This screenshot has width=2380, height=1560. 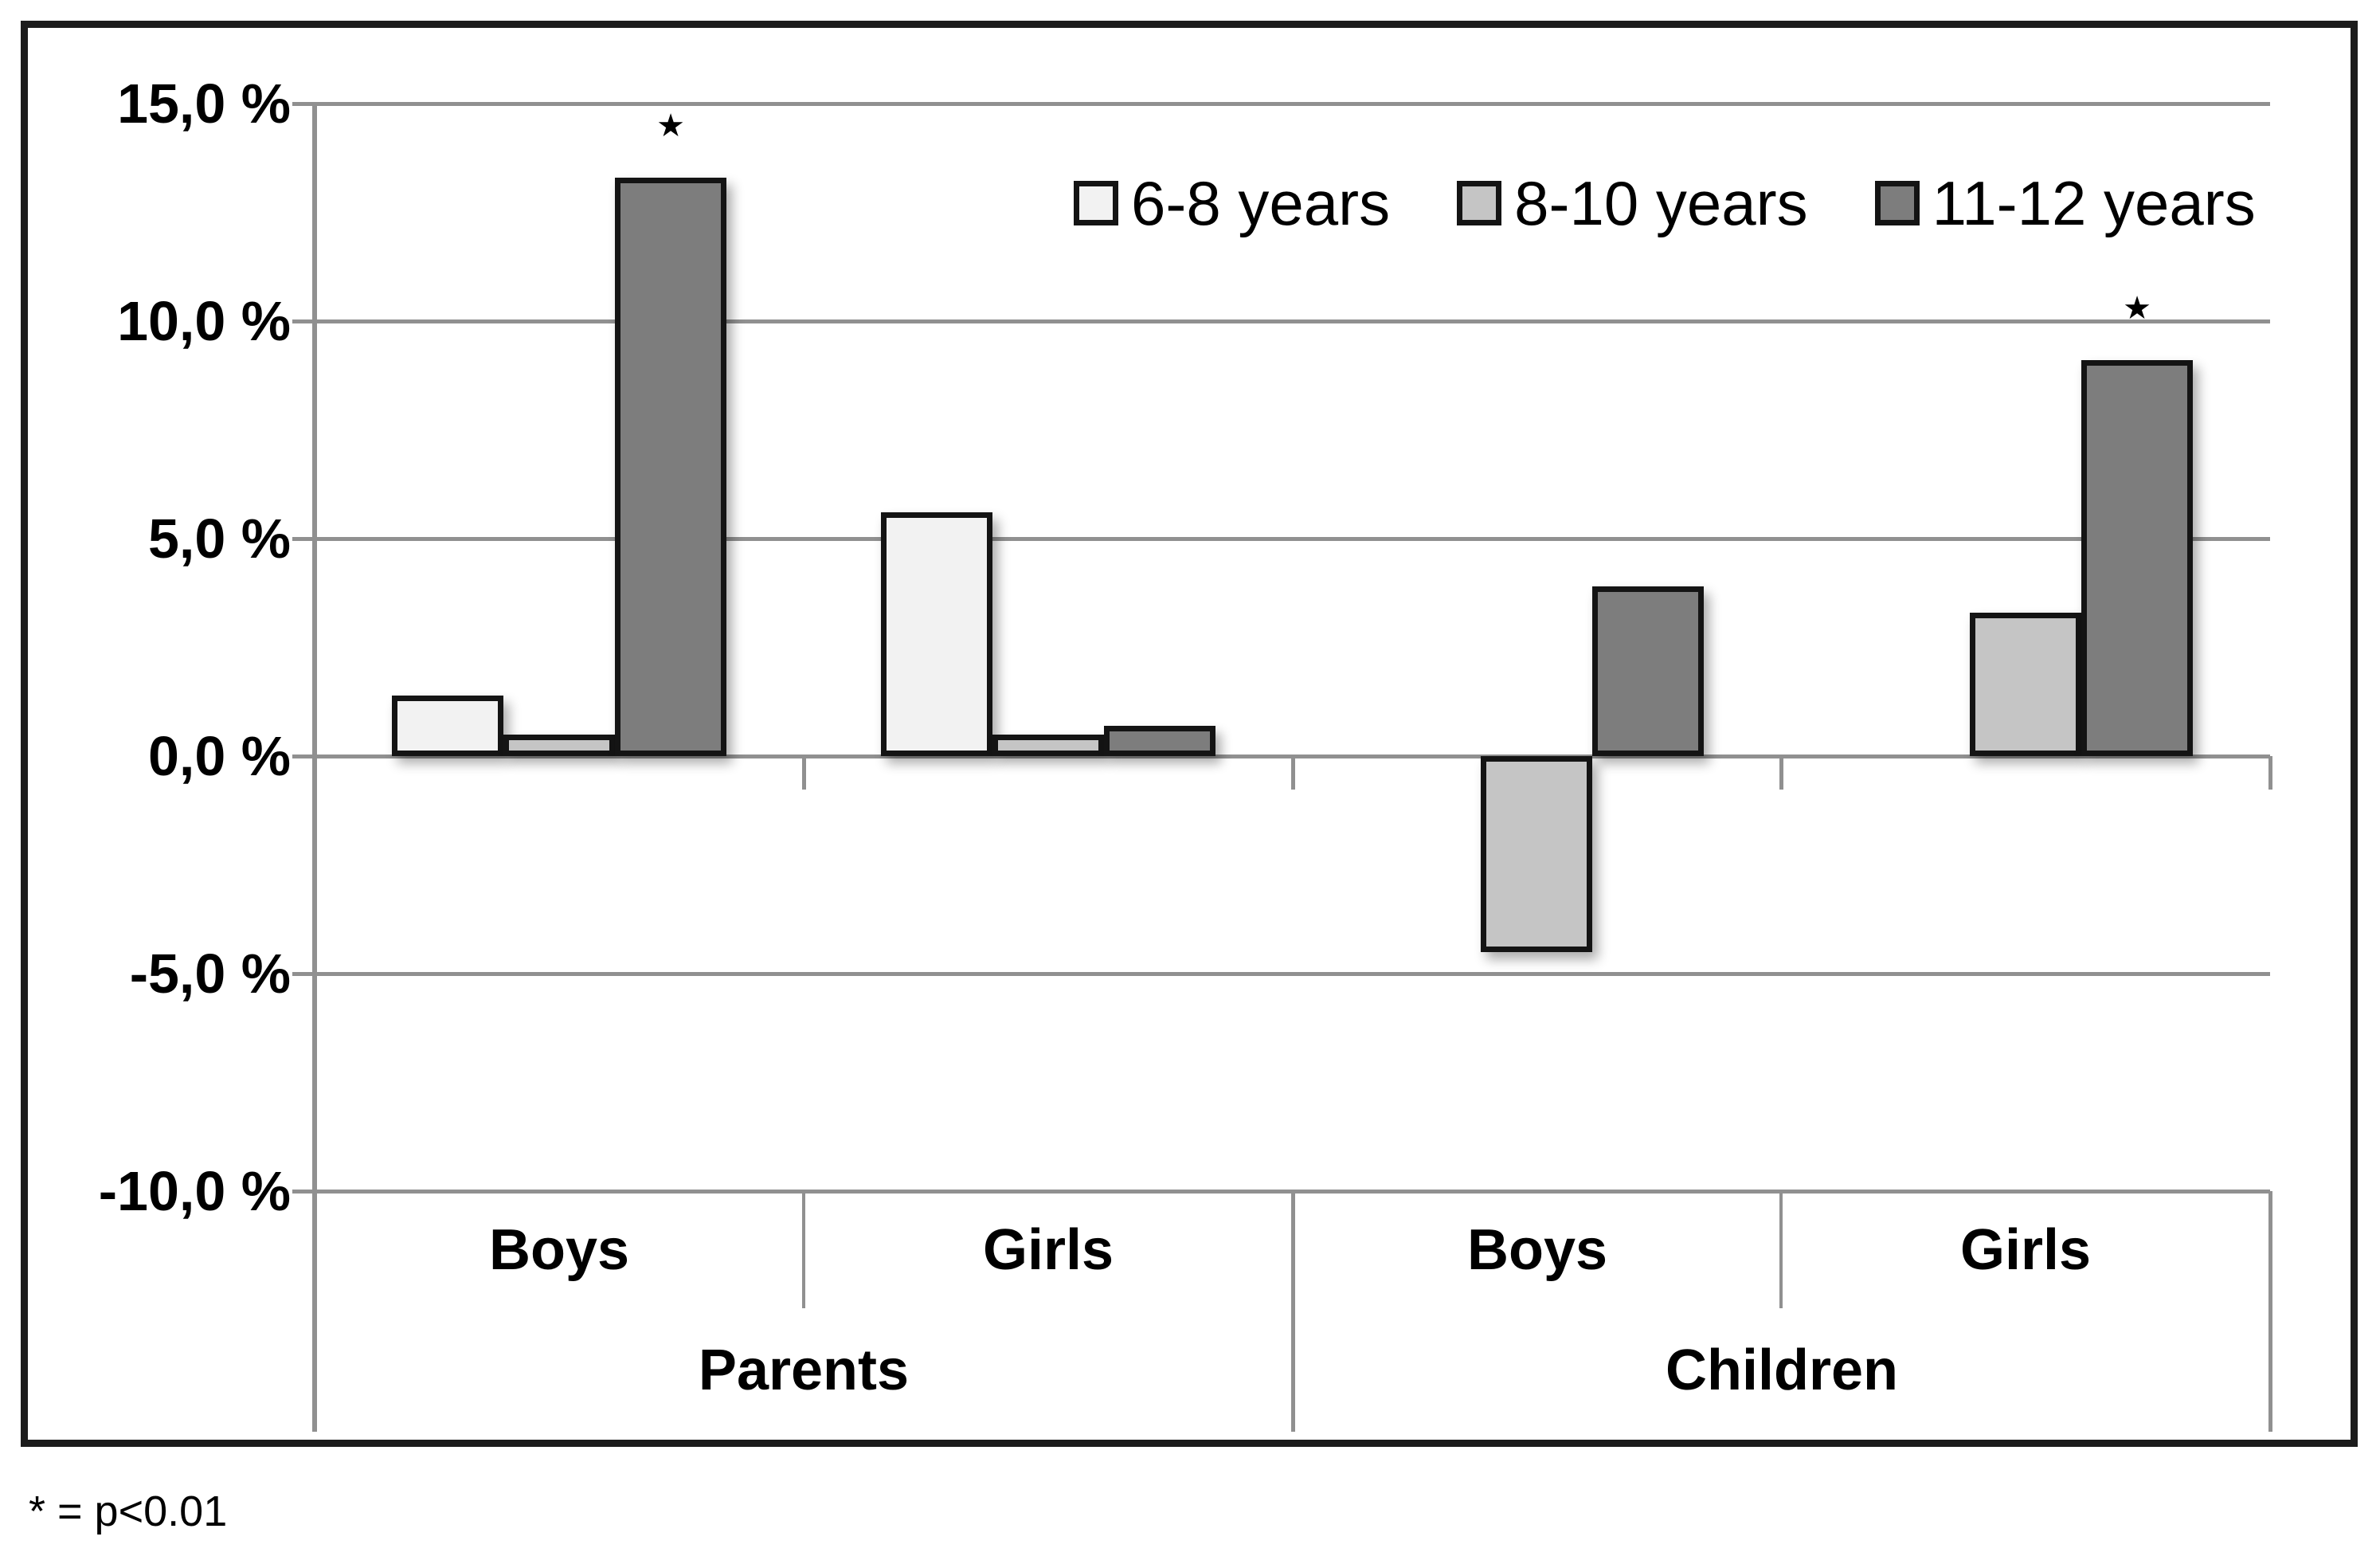 I want to click on y-axis-label: -10,0 %, so click(x=194, y=1191).